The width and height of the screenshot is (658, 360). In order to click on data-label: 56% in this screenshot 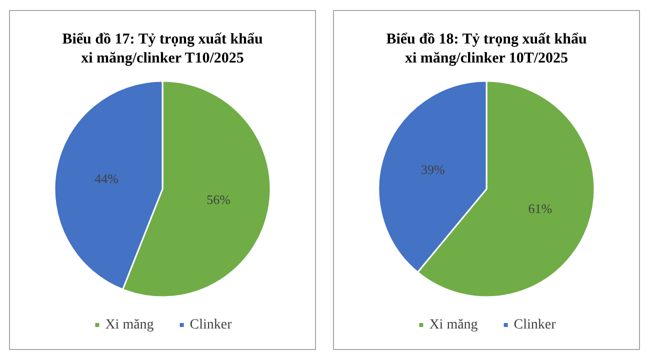, I will do `click(218, 200)`.